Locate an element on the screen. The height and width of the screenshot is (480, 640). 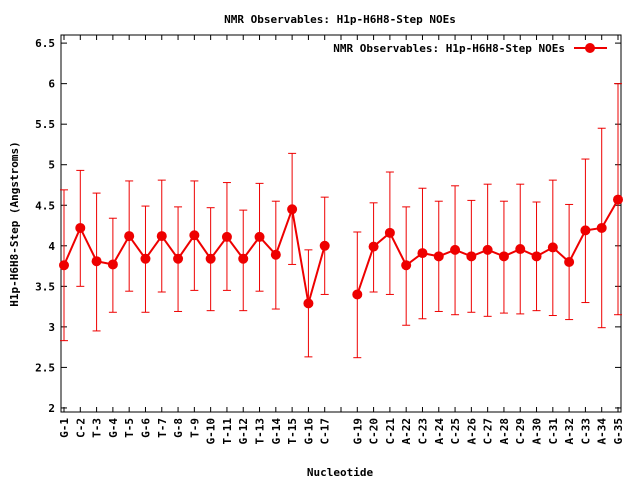
x-tick-label: G-12 is located at coordinates (243, 431).